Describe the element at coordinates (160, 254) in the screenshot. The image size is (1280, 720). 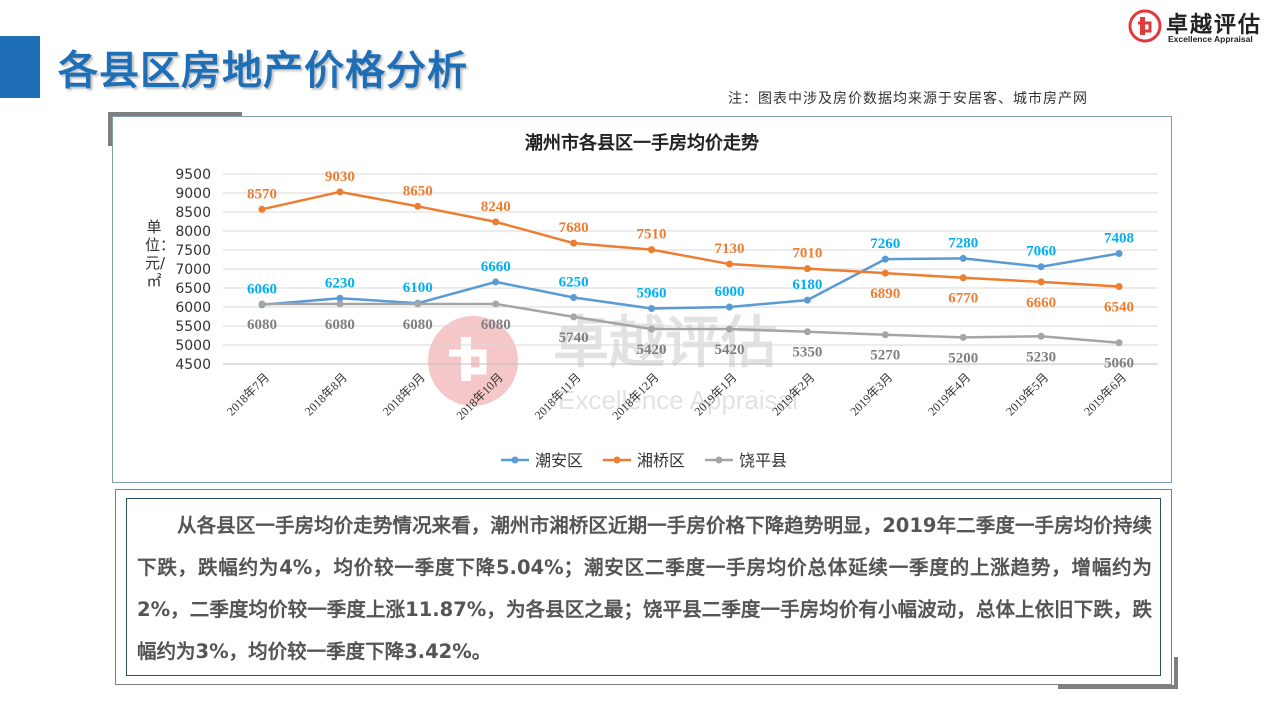
I see `y-axis-label: 单位：元/㎡` at that location.